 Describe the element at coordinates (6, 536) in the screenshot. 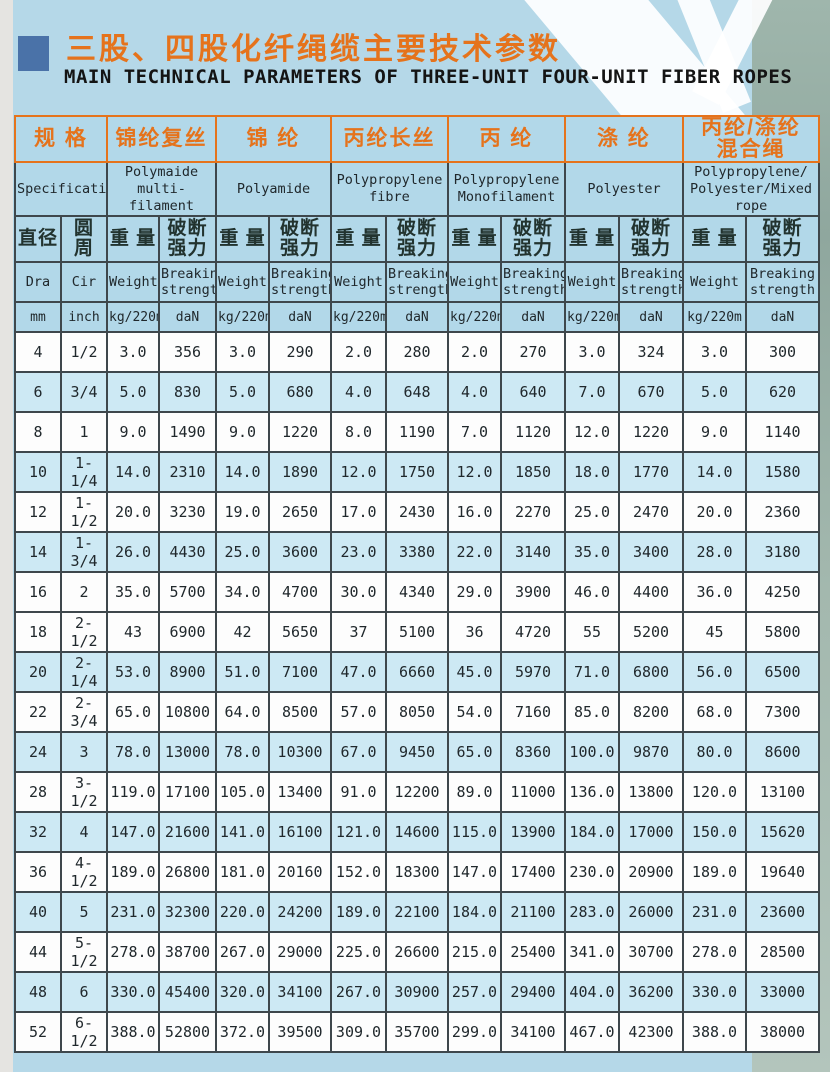

I see `page-edge-band-left` at that location.